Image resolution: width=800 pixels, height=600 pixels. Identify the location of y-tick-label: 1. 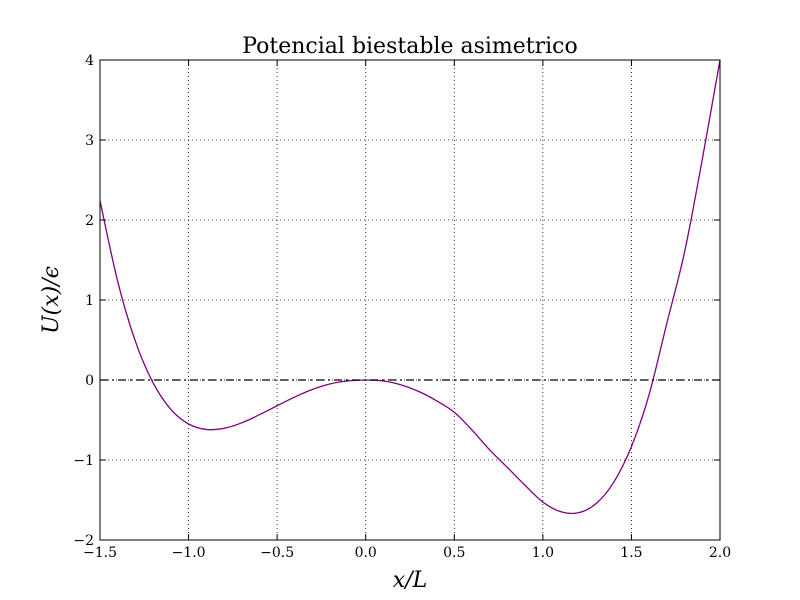
(89, 301).